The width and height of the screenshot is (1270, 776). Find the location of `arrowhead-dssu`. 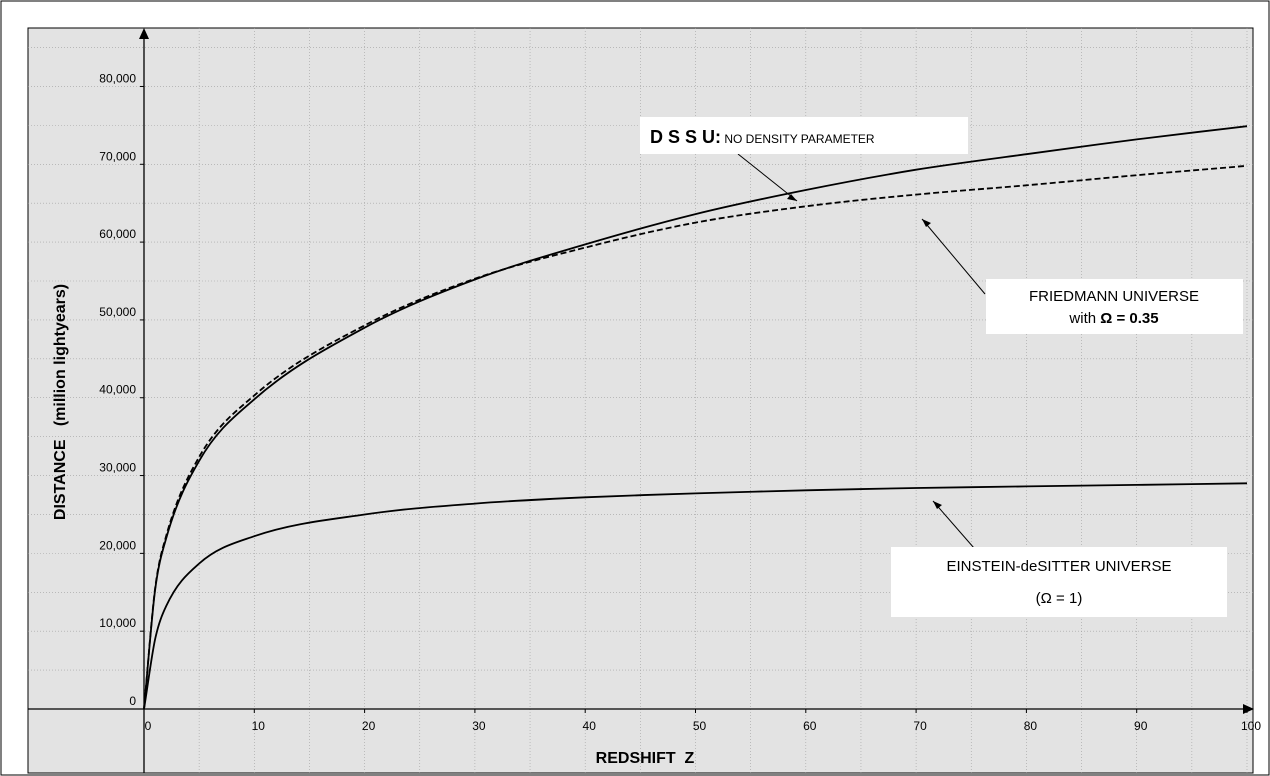

arrowhead-dssu is located at coordinates (792, 197).